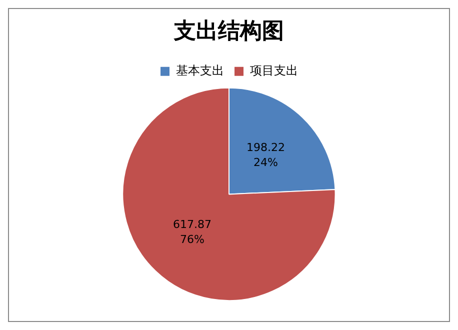 This screenshot has width=458, height=330. I want to click on data-label: 617.87 76%, so click(192, 232).